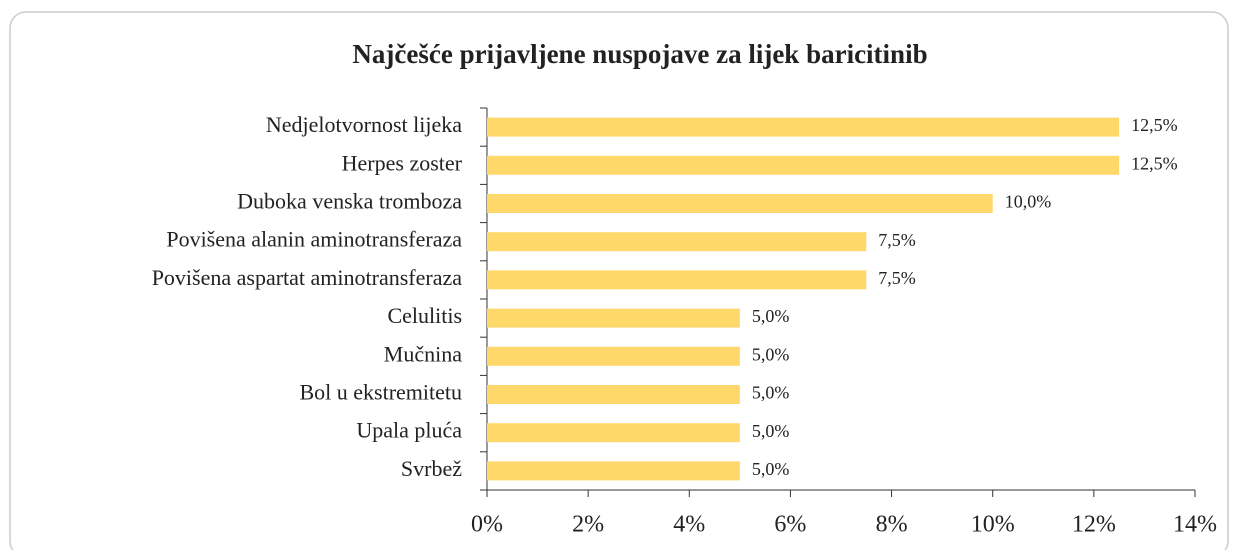 The height and width of the screenshot is (555, 1236). What do you see at coordinates (1094, 525) in the screenshot?
I see `x-tick-label: 12%` at bounding box center [1094, 525].